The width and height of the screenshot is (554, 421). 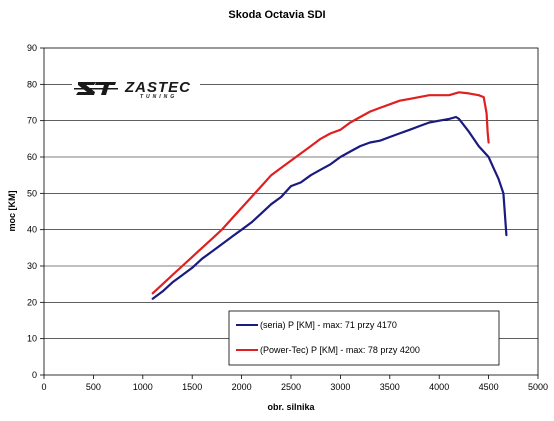 I want to click on y-tick-label: 50, so click(x=32, y=193).